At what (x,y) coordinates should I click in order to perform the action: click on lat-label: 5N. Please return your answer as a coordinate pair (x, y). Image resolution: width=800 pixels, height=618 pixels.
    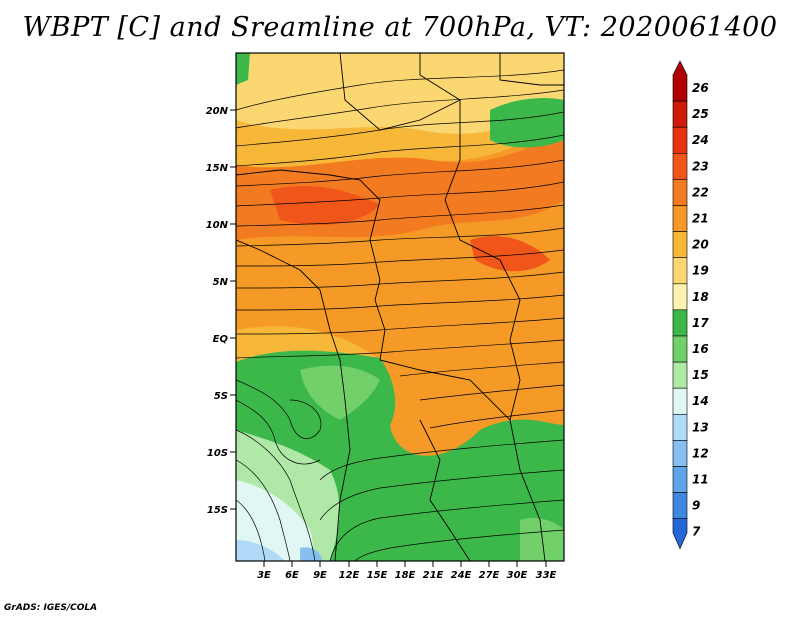
    Looking at the image, I should click on (221, 282).